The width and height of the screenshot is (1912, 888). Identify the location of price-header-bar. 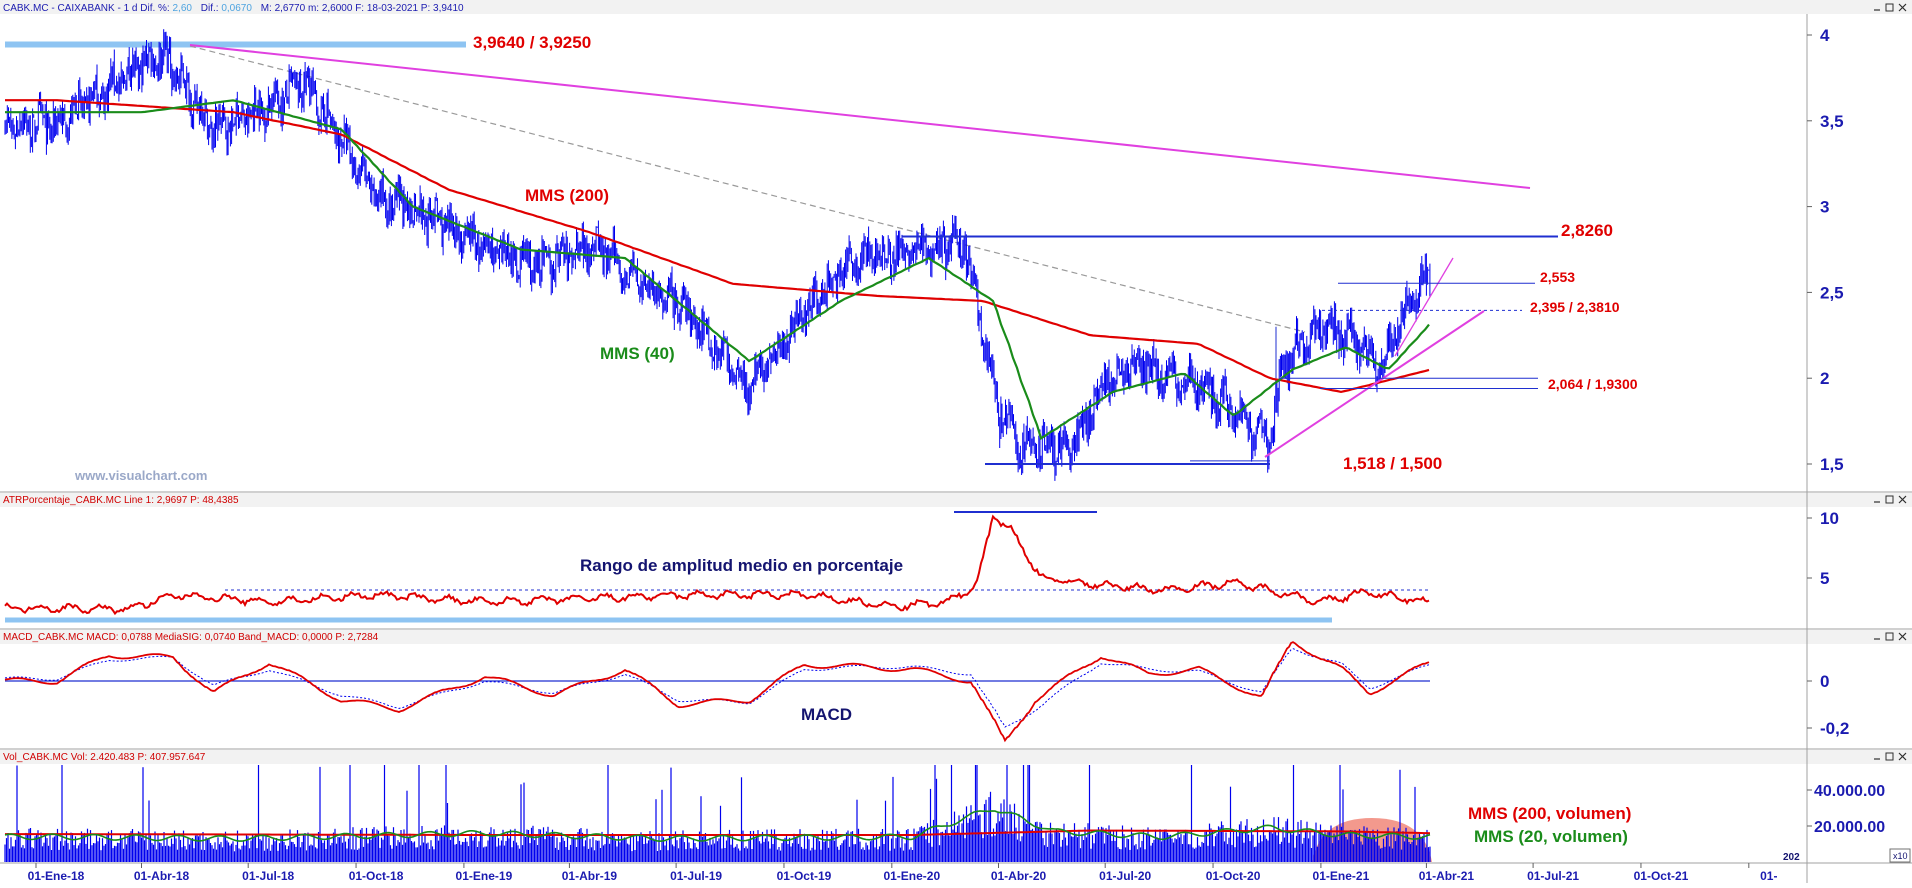
(956, 7).